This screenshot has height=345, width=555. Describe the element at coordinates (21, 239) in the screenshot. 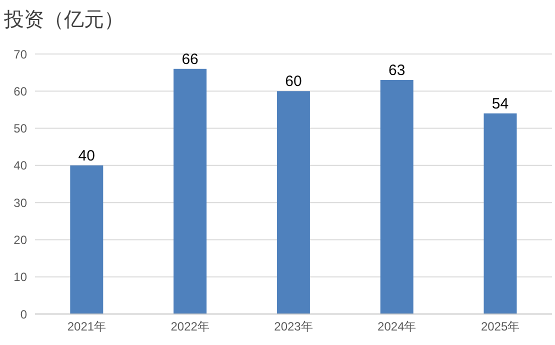

I see `y-tick-label: 20` at that location.